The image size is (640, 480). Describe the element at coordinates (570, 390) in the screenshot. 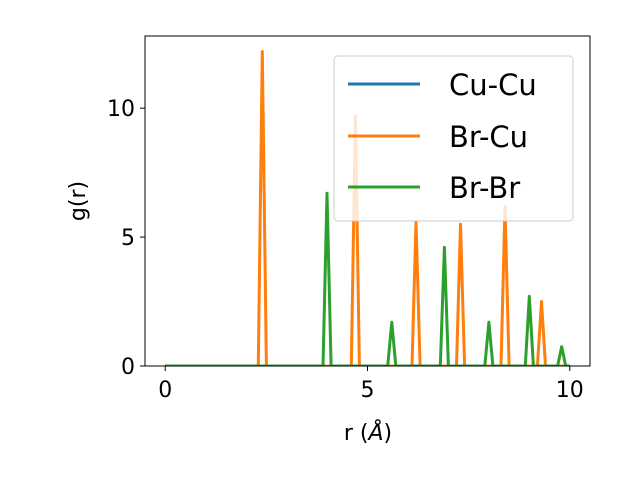

I see `x-tick-label: 10` at that location.